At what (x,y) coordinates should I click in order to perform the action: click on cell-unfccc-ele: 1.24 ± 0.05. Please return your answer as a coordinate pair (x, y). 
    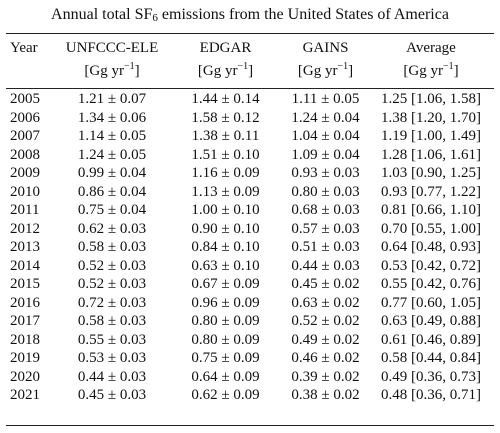
    Looking at the image, I should click on (112, 154).